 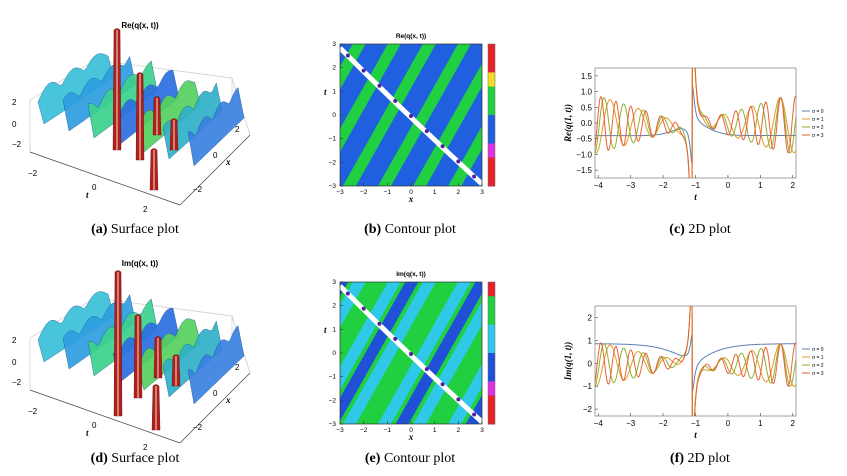 I want to click on line-y-axis-label: Re(q(1, t)), so click(x=568, y=123).